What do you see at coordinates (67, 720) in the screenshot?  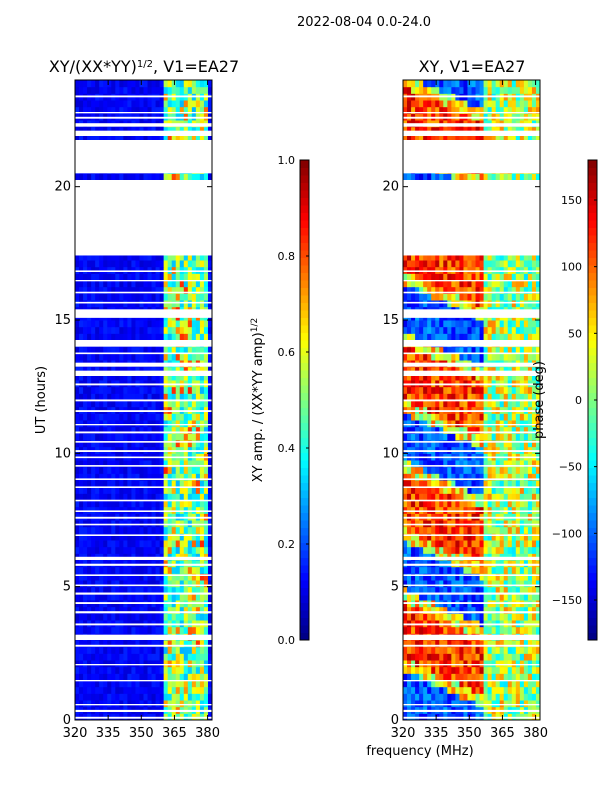 I see `y-tick-label: 0` at bounding box center [67, 720].